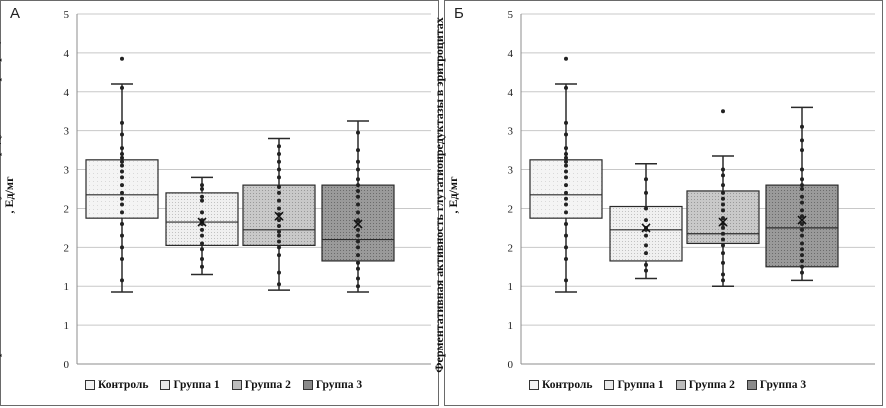  I want to click on legend-label: Группа 3, so click(339, 385).